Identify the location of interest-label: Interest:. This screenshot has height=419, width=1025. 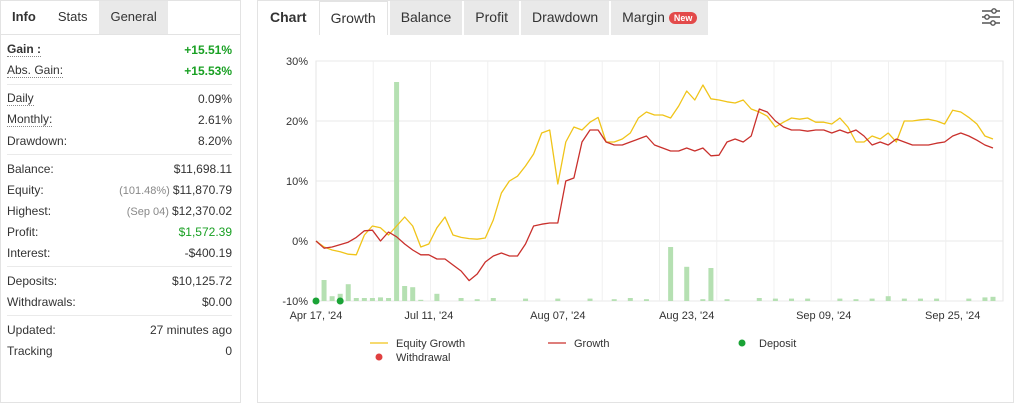
(29, 252).